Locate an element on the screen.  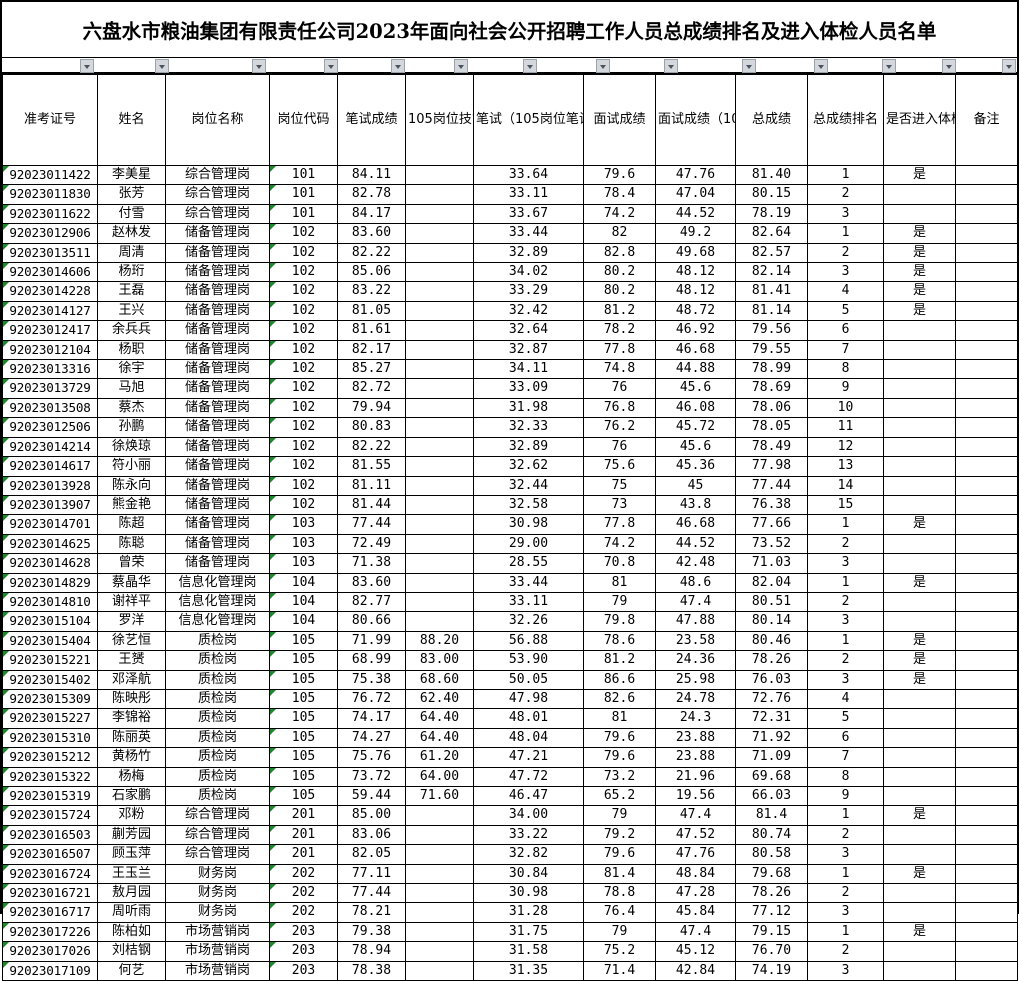
cell-written: 82.22 is located at coordinates (371, 253).